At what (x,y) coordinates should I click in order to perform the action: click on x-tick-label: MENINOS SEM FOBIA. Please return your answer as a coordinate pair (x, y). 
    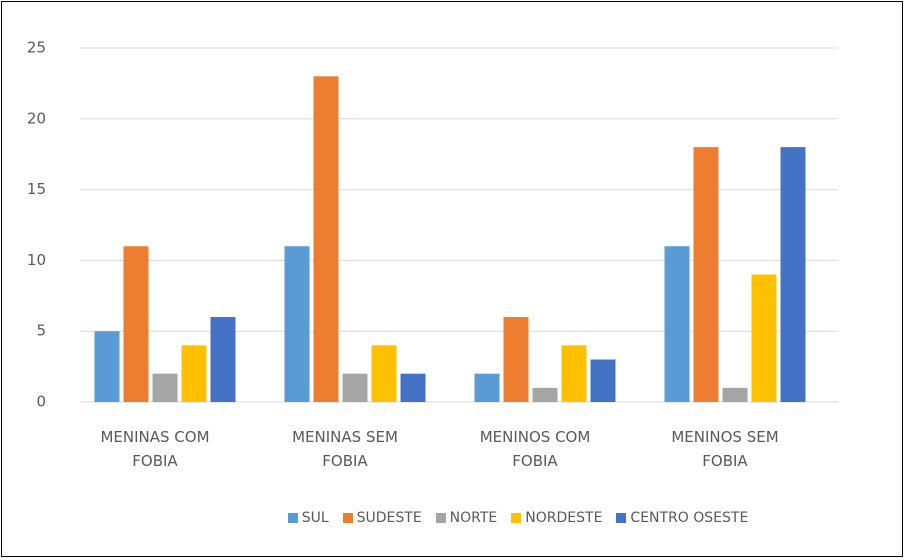
    Looking at the image, I should click on (725, 449).